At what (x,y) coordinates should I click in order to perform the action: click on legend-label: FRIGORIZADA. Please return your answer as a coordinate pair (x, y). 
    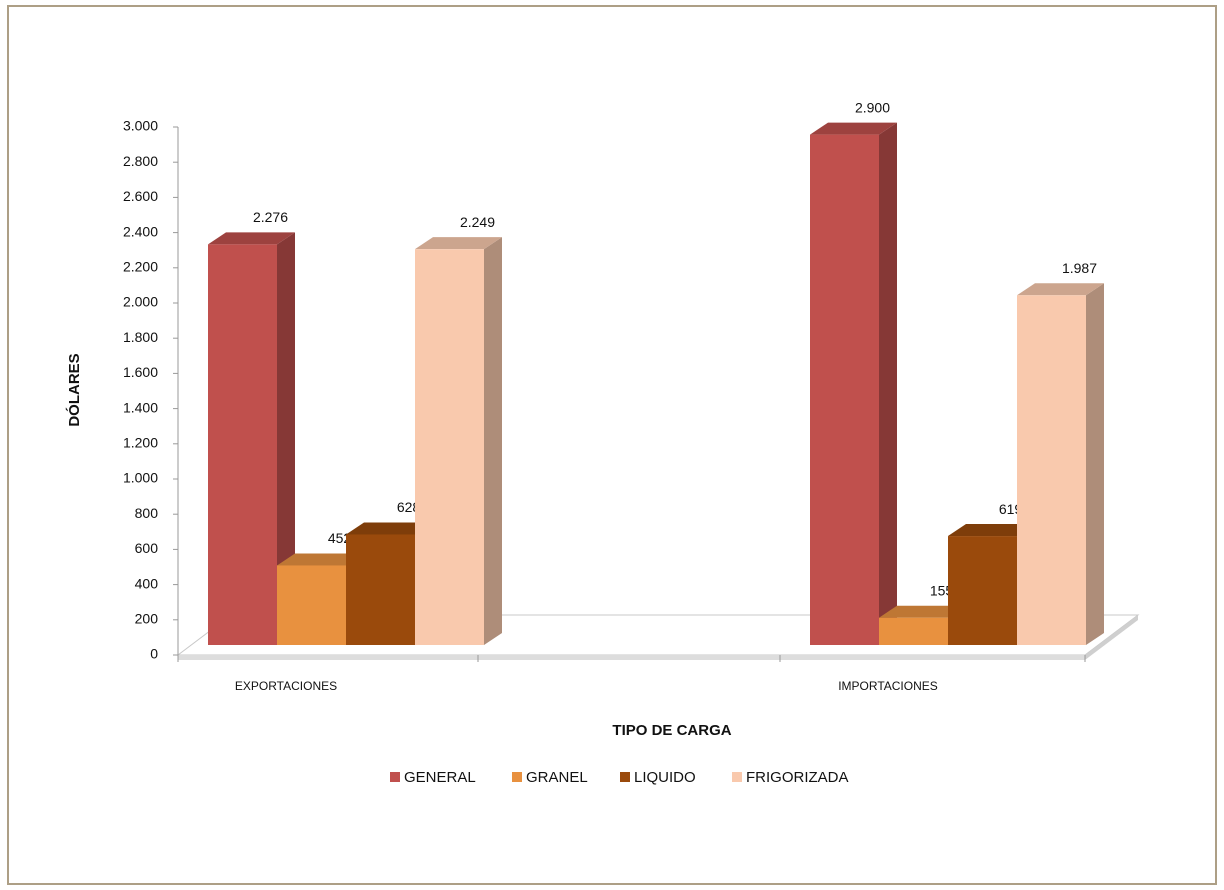
    Looking at the image, I should click on (797, 777).